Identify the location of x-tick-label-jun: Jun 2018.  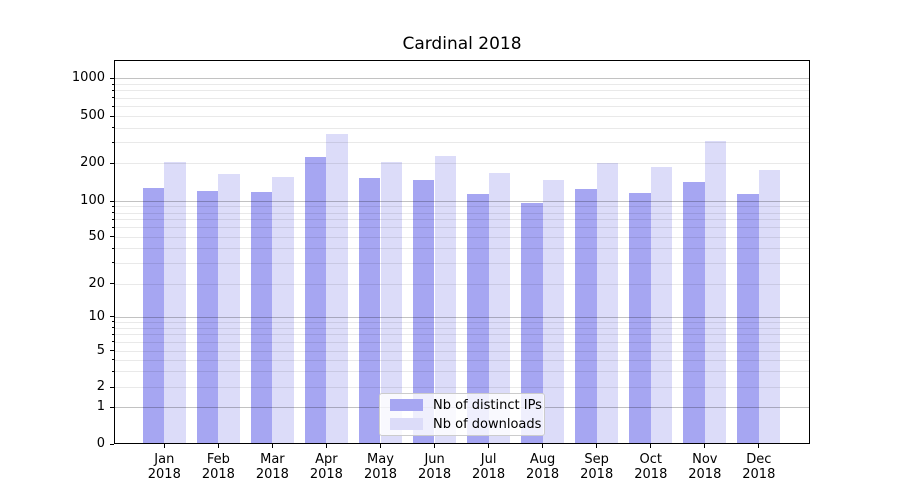
(435, 467).